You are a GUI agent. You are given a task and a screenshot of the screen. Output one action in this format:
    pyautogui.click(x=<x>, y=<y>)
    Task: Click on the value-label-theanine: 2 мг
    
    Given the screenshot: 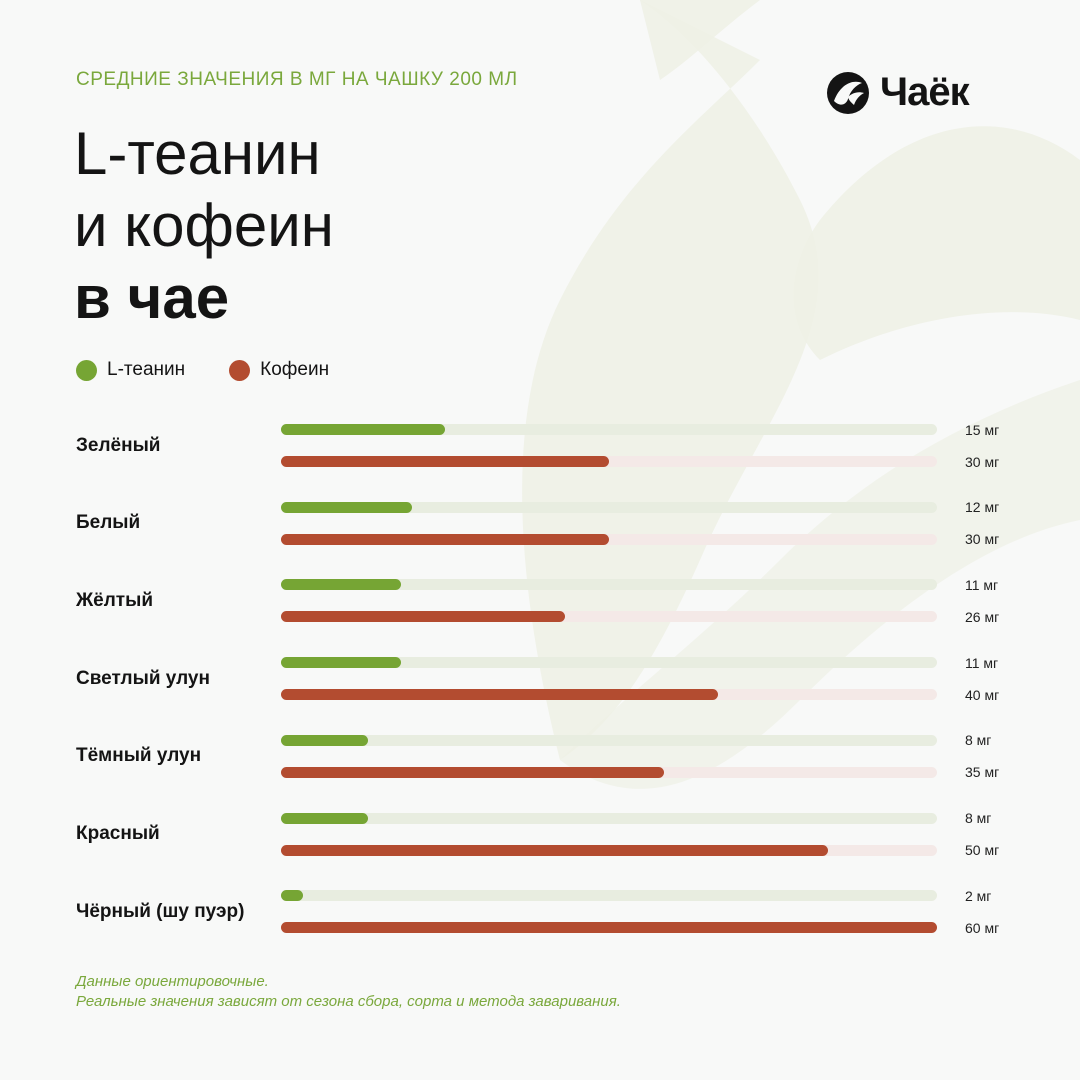 What is the action you would take?
    pyautogui.click(x=978, y=895)
    